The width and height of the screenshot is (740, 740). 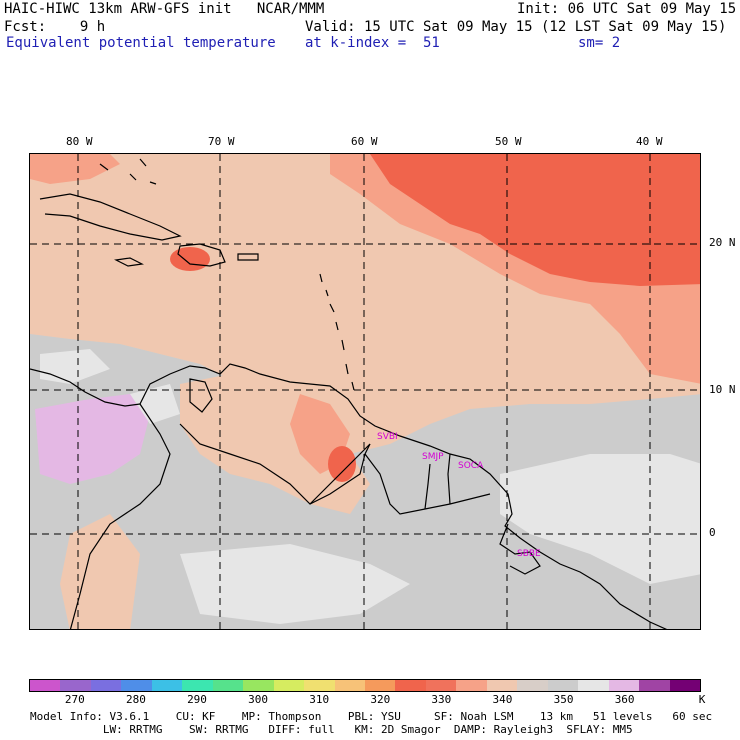 I want to click on lat-label-0: 0, so click(x=712, y=532).